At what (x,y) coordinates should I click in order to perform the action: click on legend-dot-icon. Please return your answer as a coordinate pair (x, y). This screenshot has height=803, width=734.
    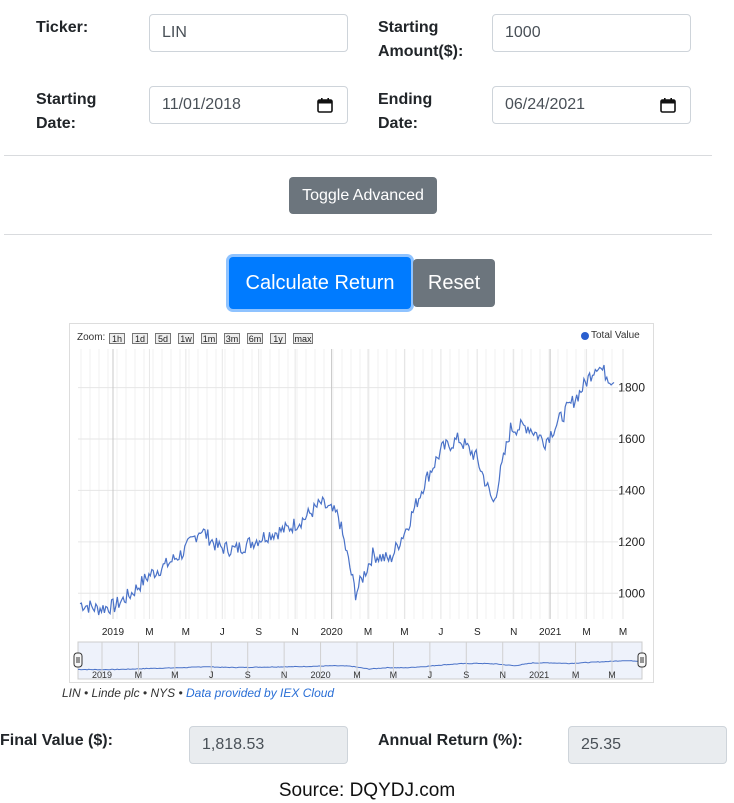
    Looking at the image, I should click on (585, 335).